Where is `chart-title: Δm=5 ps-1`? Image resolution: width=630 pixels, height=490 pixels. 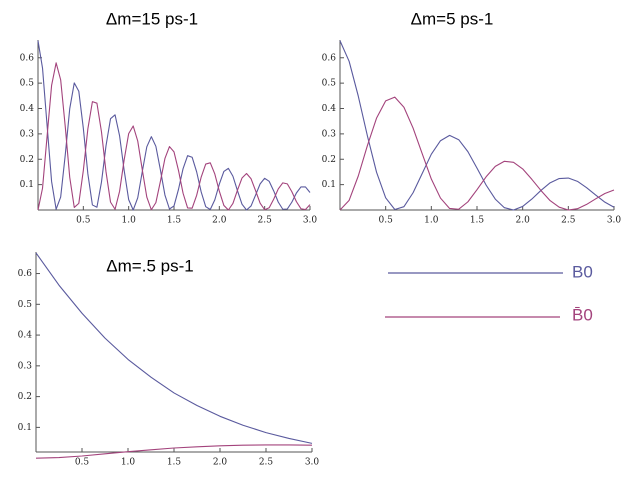
chart-title: Δm=5 ps-1 is located at coordinates (452, 18).